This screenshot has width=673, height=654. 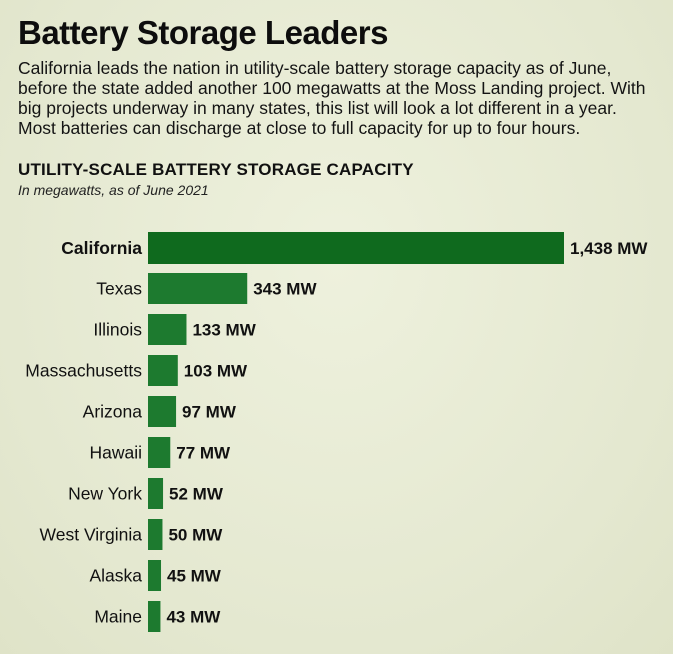 I want to click on chart-subtitle: In megawatts, as of June 2021, so click(x=113, y=190).